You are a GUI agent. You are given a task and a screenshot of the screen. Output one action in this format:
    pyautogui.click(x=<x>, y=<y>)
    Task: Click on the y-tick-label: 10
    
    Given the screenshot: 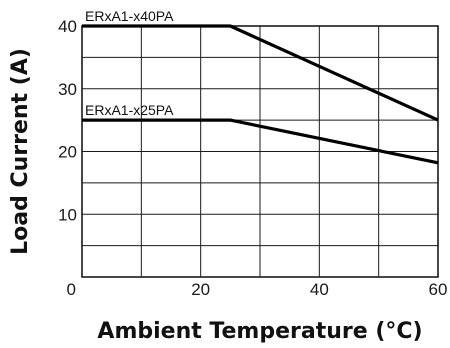 What is the action you would take?
    pyautogui.click(x=67, y=214)
    